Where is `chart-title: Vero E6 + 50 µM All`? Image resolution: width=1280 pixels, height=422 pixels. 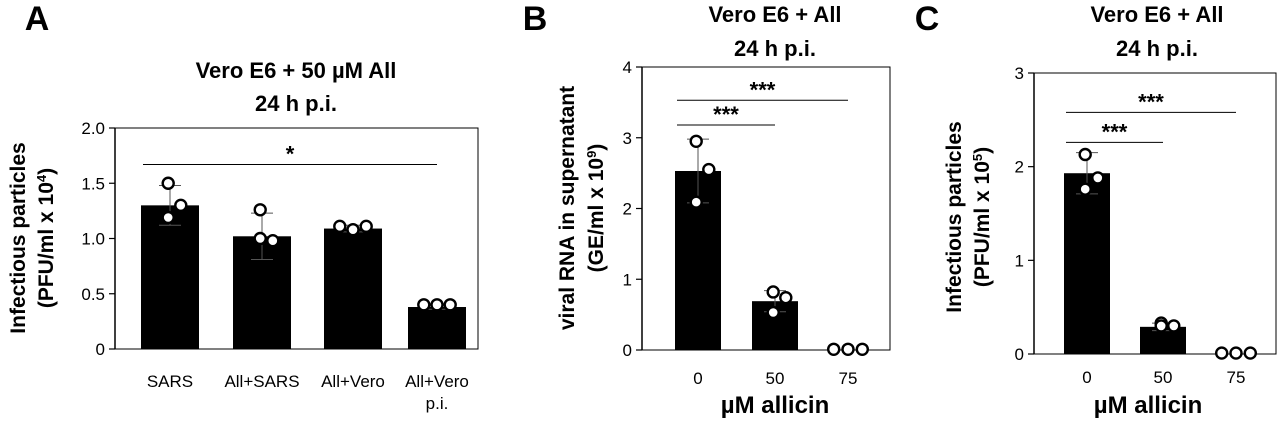 chart-title: Vero E6 + 50 µM All is located at coordinates (296, 70).